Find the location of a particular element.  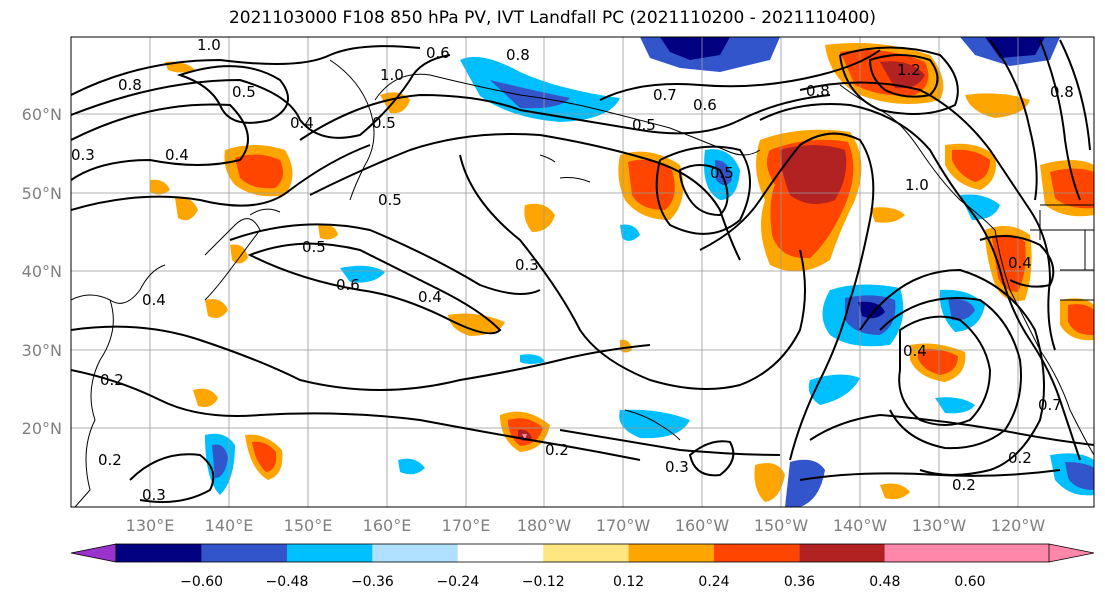

colorbar-label: 0.24 is located at coordinates (713, 582).